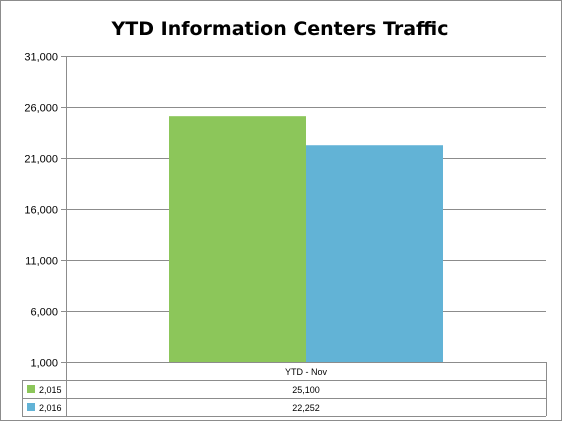  What do you see at coordinates (44, 313) in the screenshot?
I see `y-tick-label: 6,000` at bounding box center [44, 313].